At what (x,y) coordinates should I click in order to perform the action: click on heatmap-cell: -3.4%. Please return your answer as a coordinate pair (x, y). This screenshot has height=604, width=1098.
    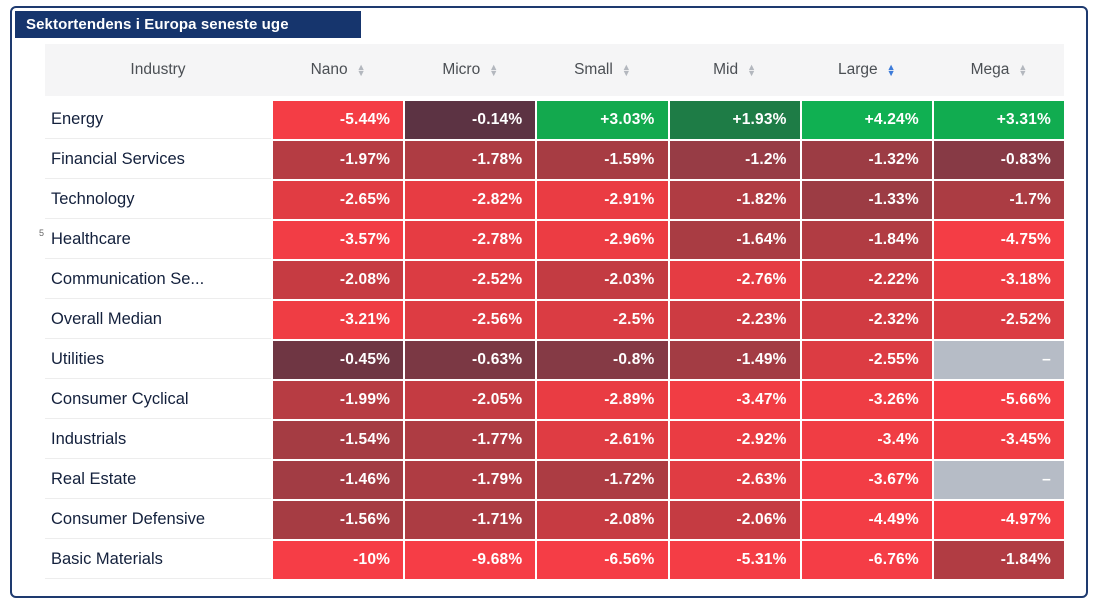
    Looking at the image, I should click on (866, 440).